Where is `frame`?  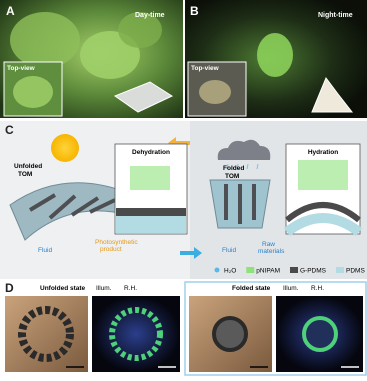
frame is located at coordinates (275, 328).